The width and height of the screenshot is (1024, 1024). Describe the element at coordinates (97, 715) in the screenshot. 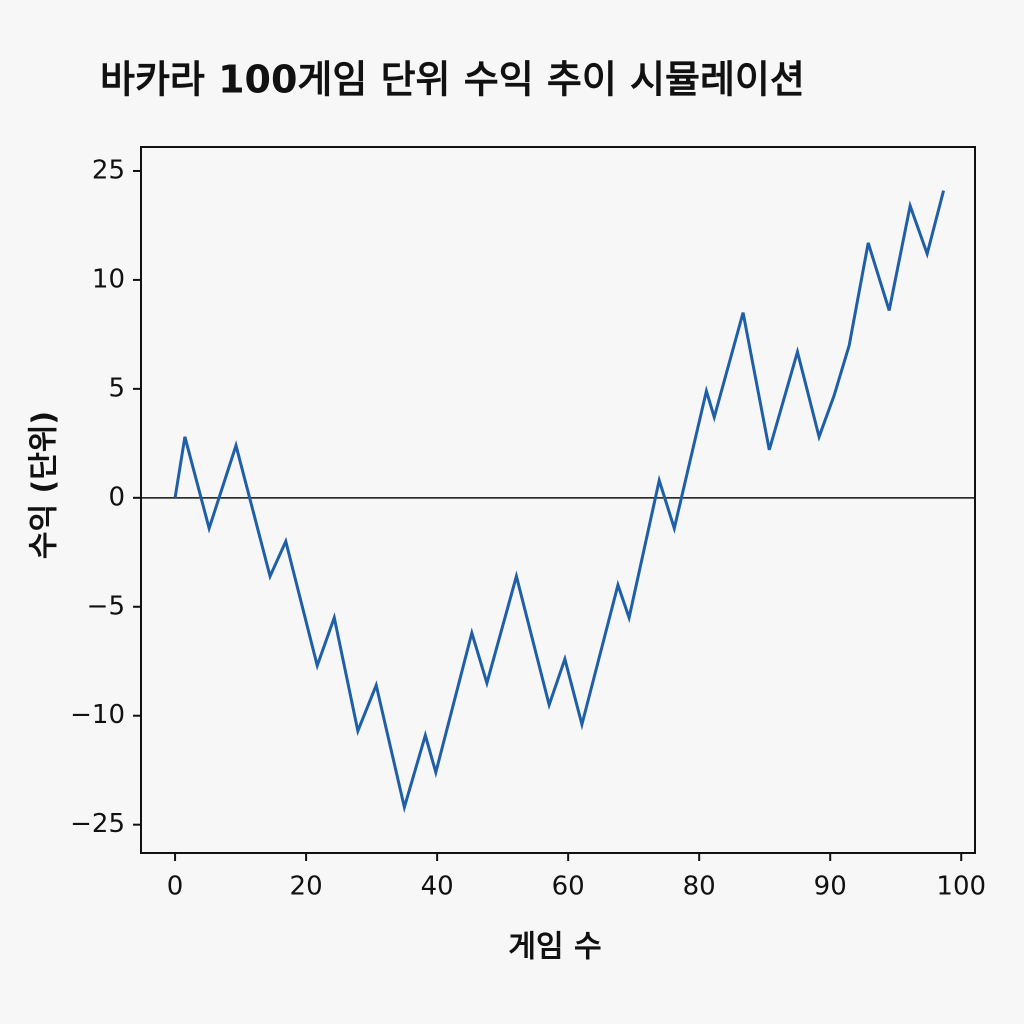

I see `y-tick-label: −10` at that location.